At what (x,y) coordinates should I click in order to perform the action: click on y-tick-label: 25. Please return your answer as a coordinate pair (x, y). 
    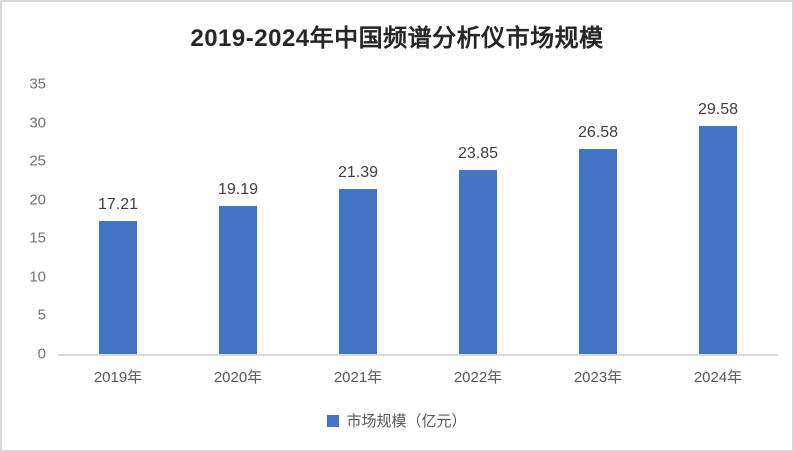
    Looking at the image, I should click on (37, 161).